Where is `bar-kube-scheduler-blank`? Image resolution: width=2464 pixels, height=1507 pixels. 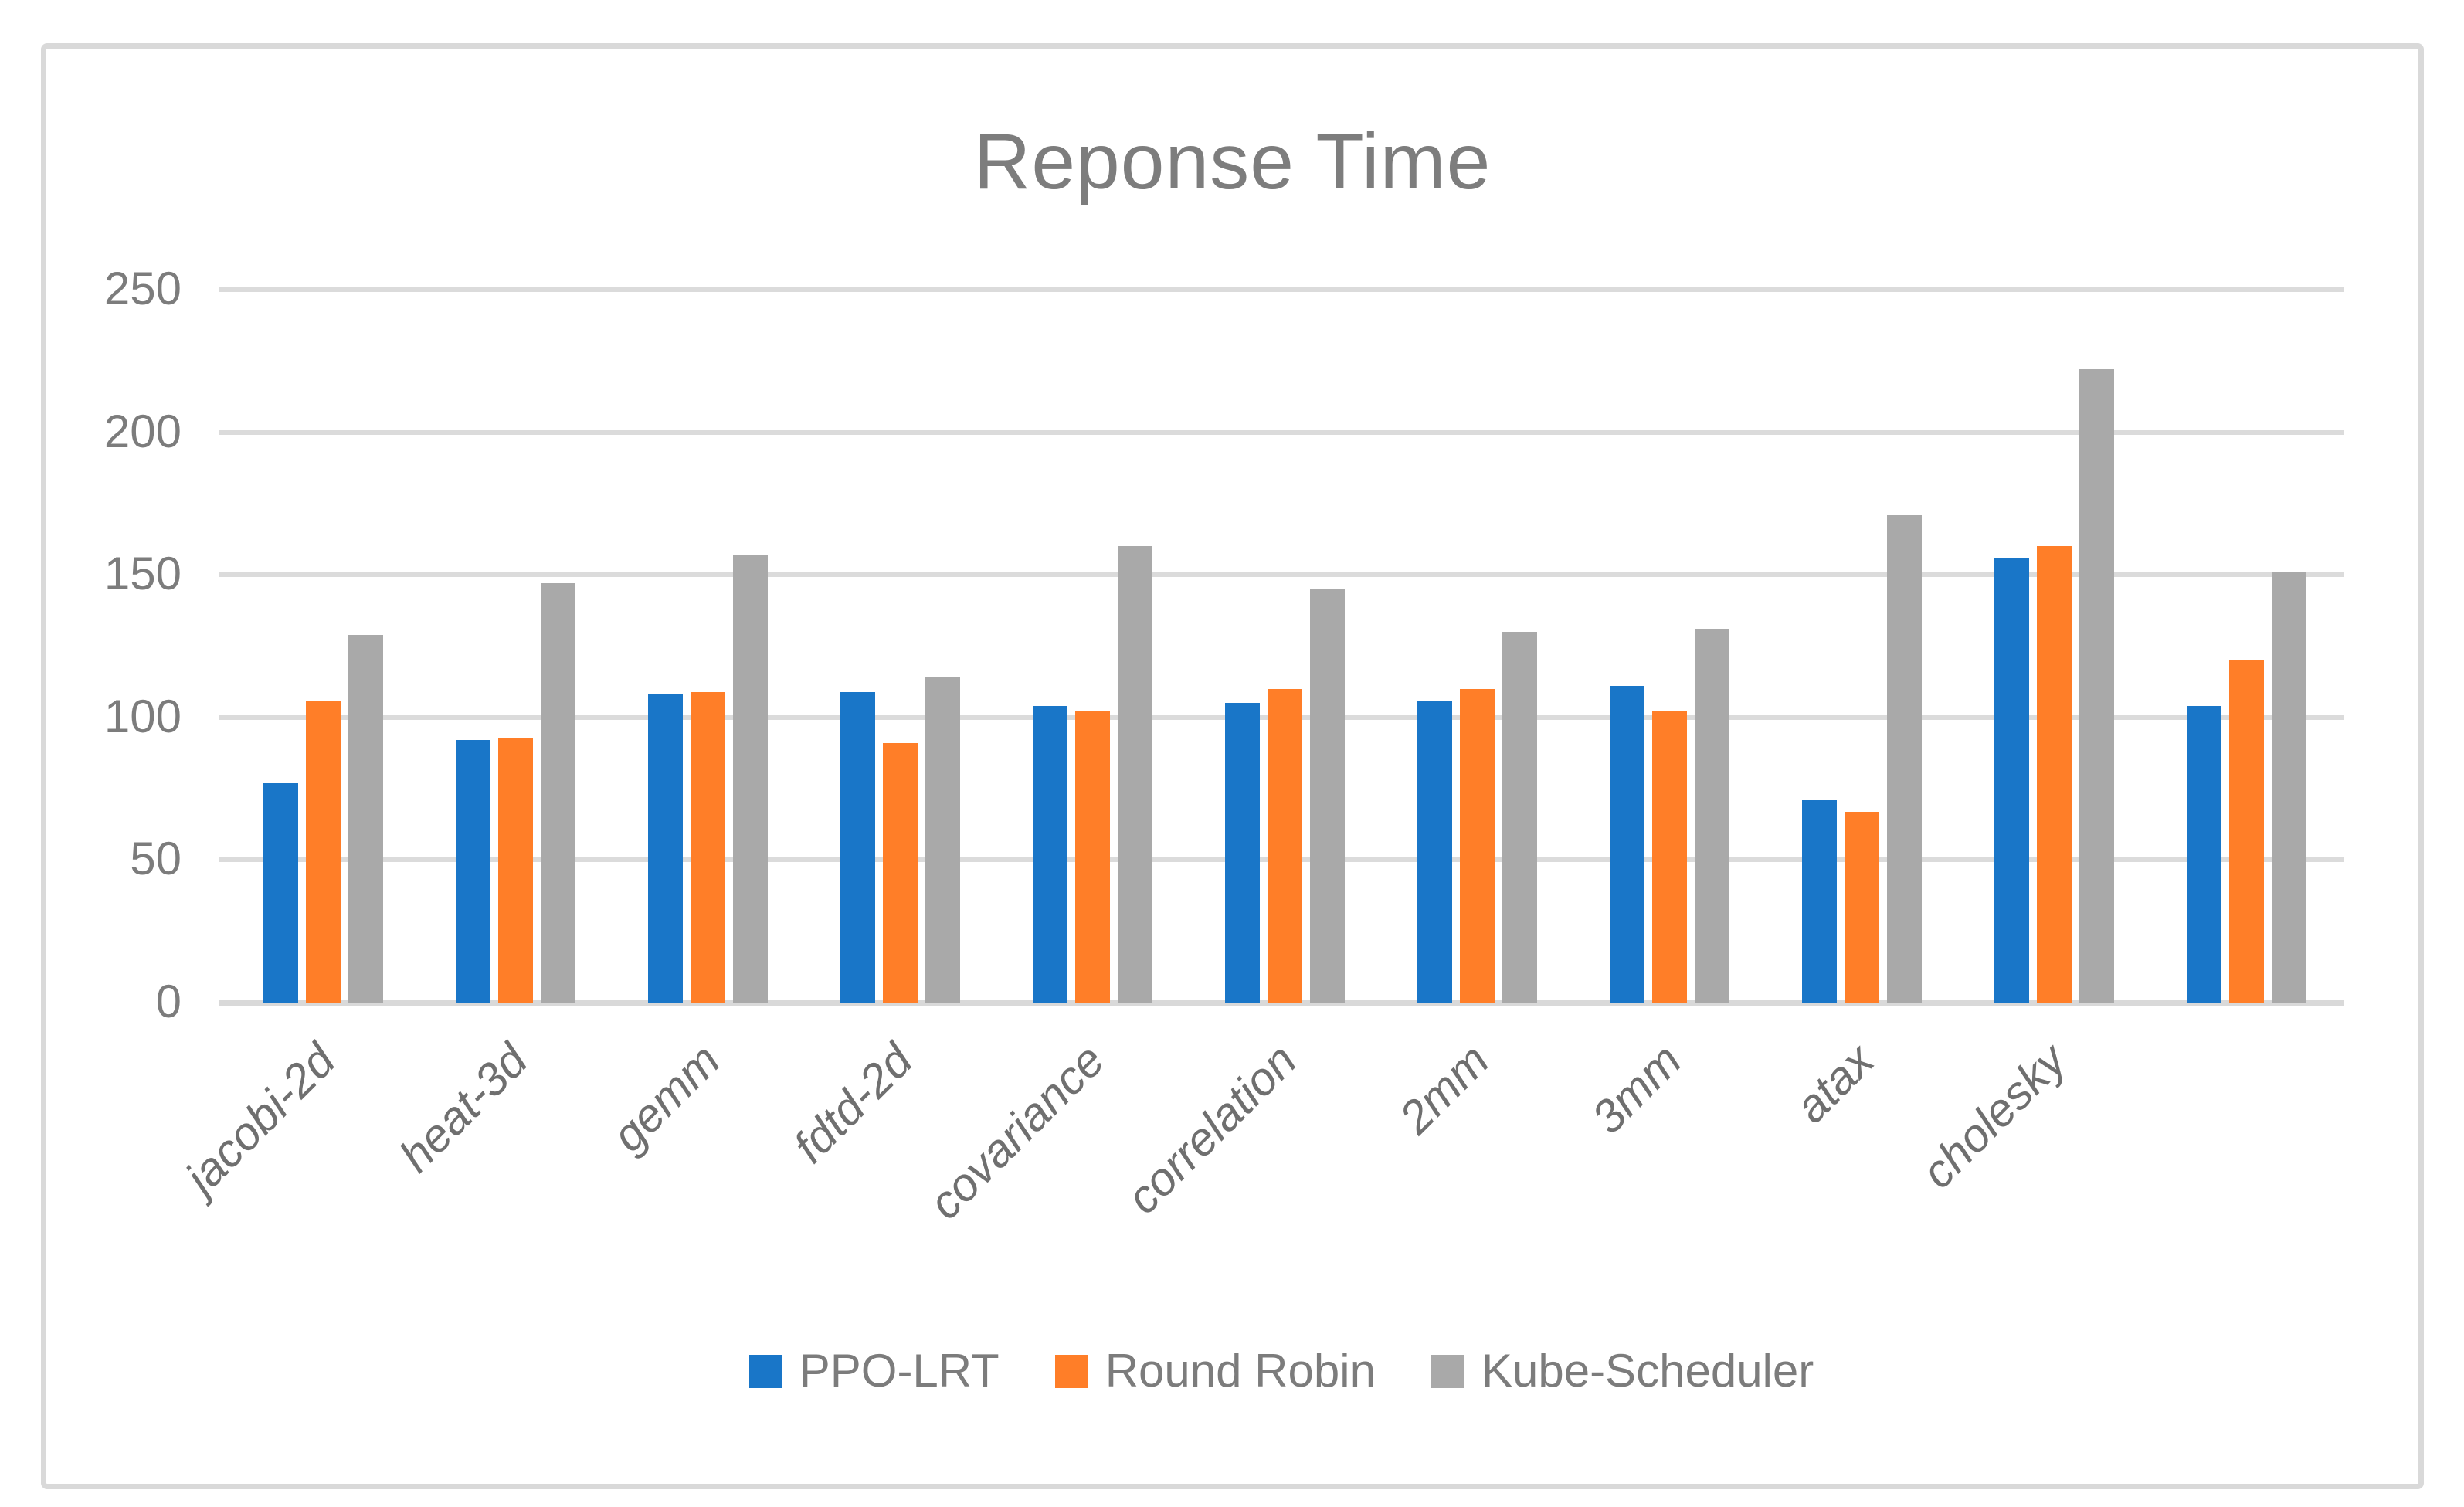 bar-kube-scheduler-blank is located at coordinates (2289, 787).